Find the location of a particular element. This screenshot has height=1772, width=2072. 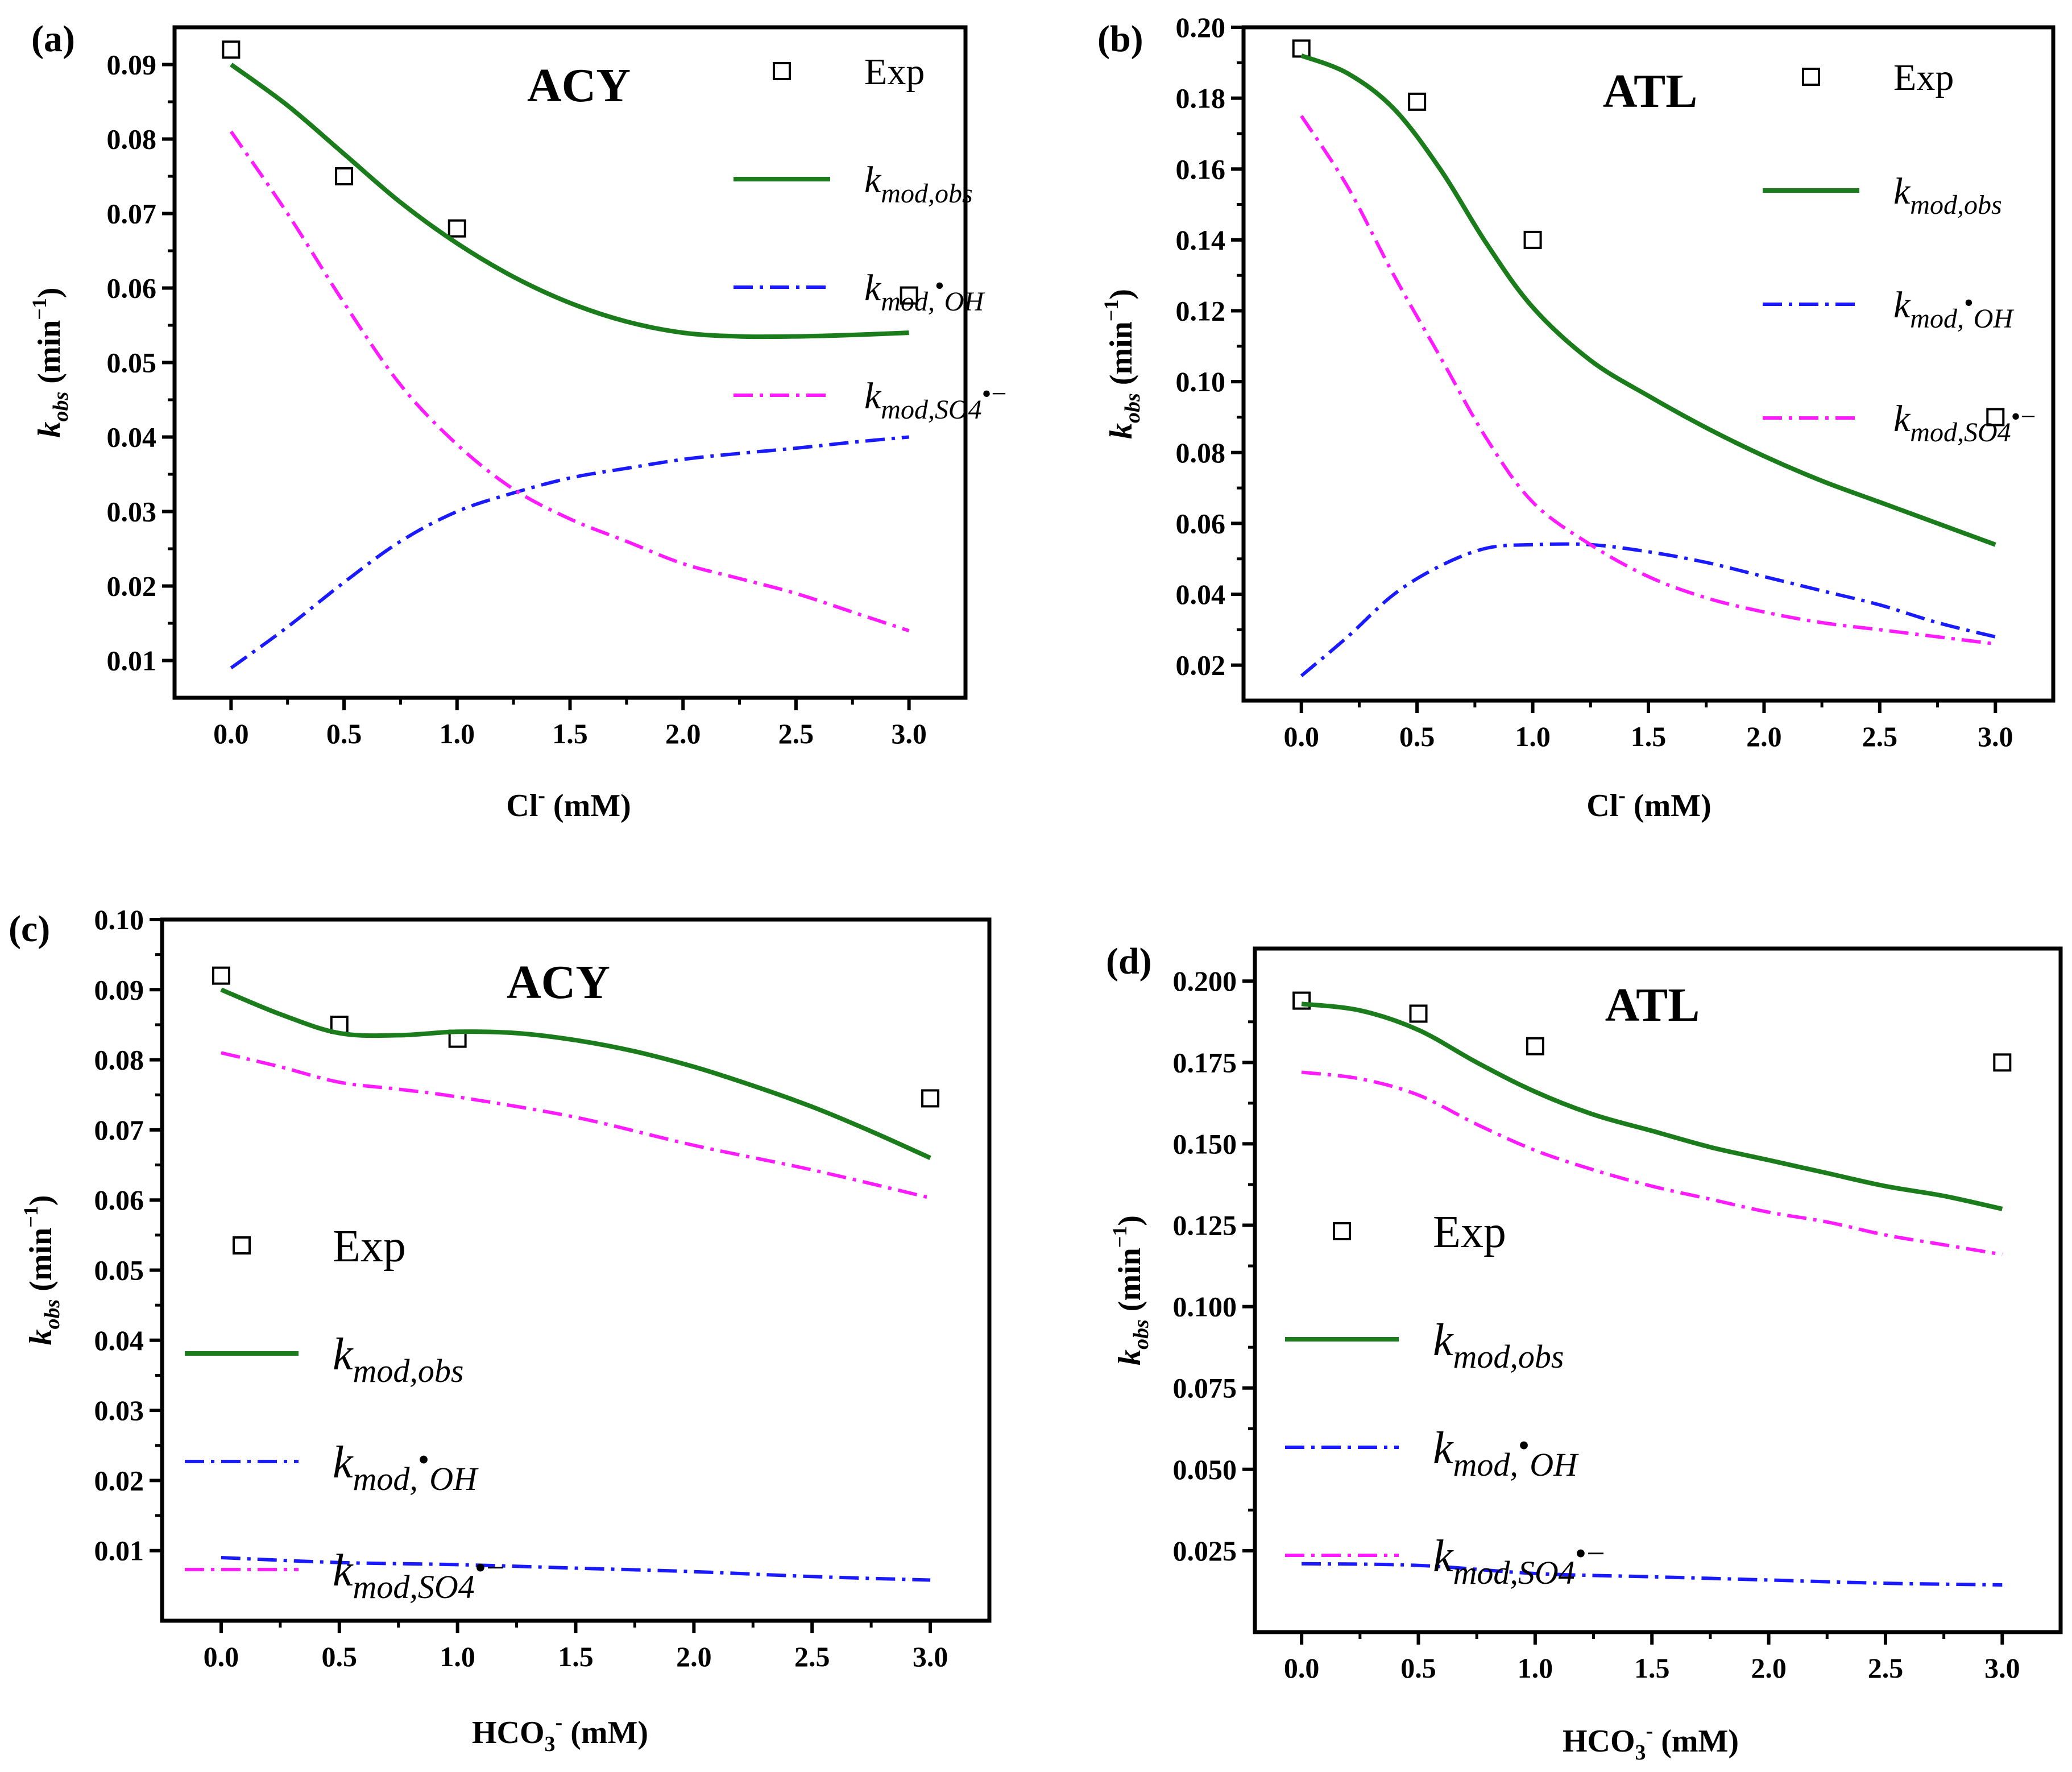

y-tick-label: 0.06 is located at coordinates (1201, 523).